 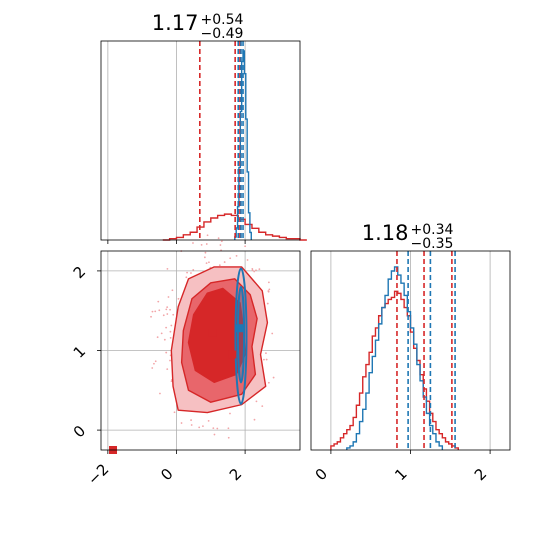 What do you see at coordinates (400, 474) in the screenshot?
I see `x-tick-label: 1` at bounding box center [400, 474].